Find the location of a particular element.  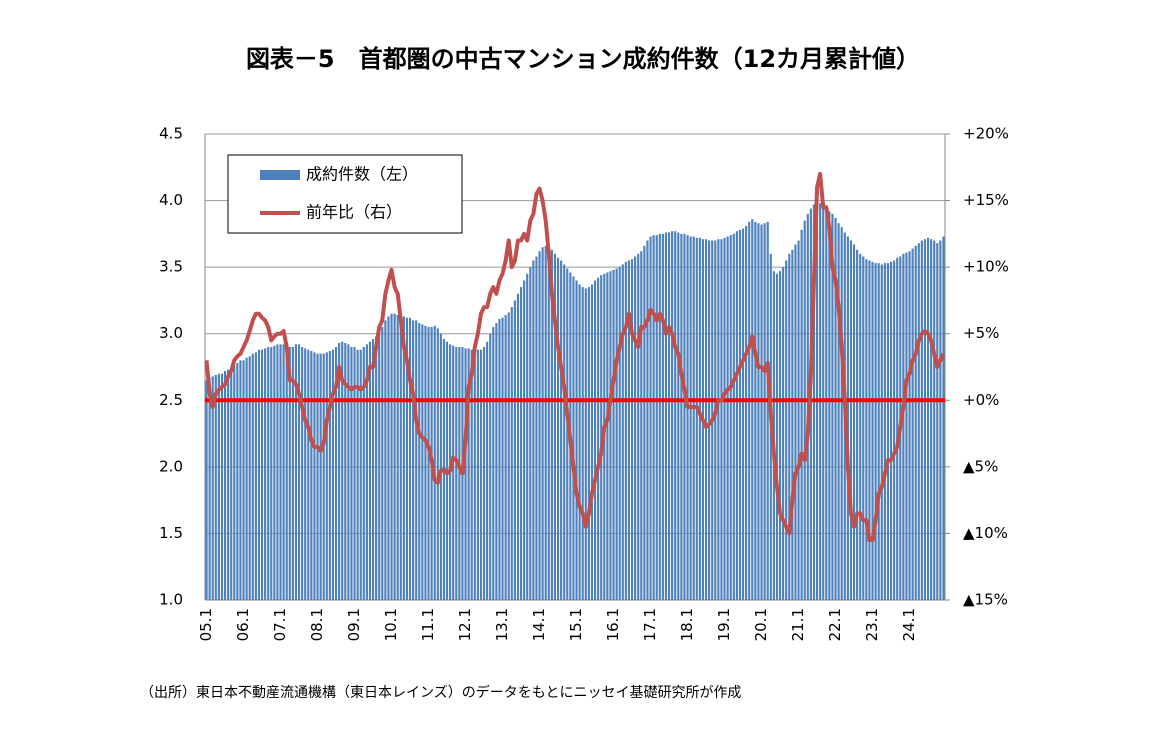

x-tick-label: 12.1 is located at coordinates (465, 624).